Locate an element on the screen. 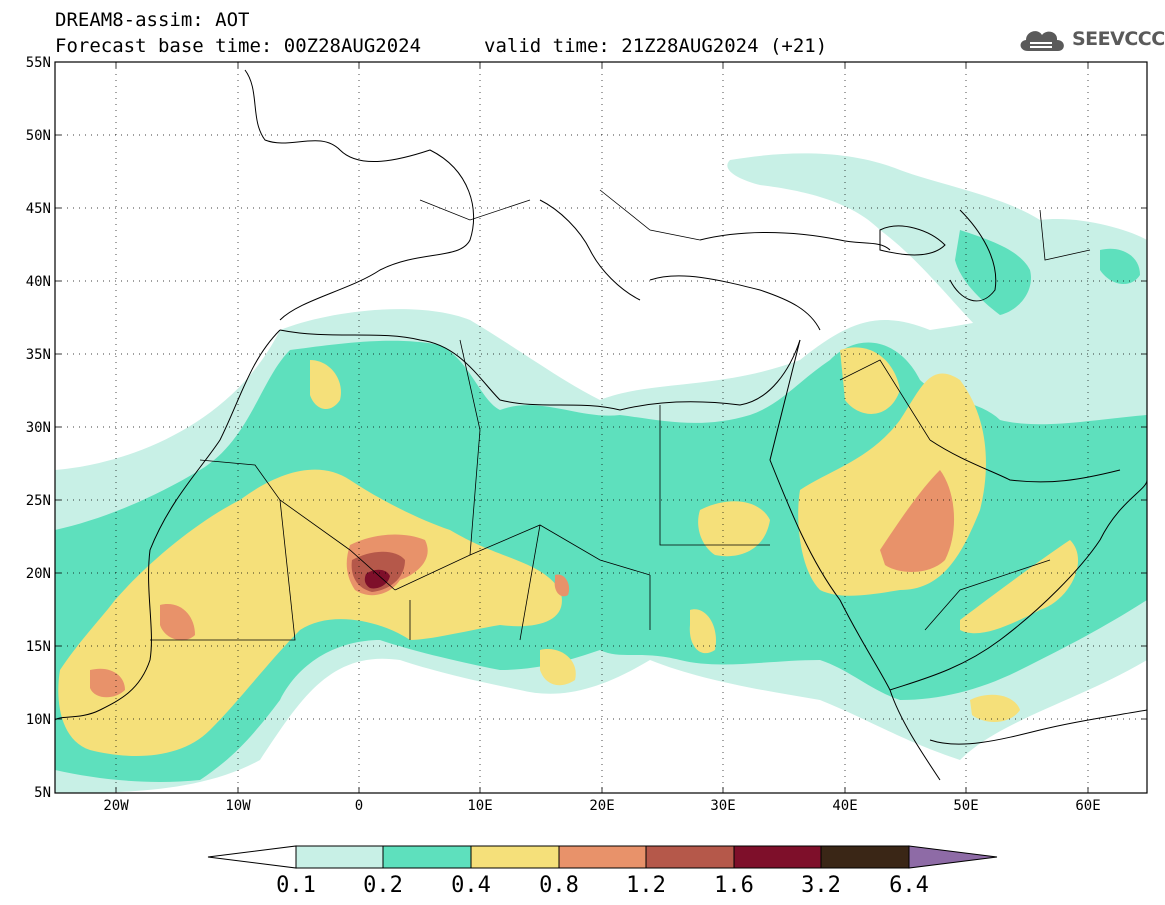 This screenshot has height=905, width=1165. lat-label: 10N is located at coordinates (38, 720).